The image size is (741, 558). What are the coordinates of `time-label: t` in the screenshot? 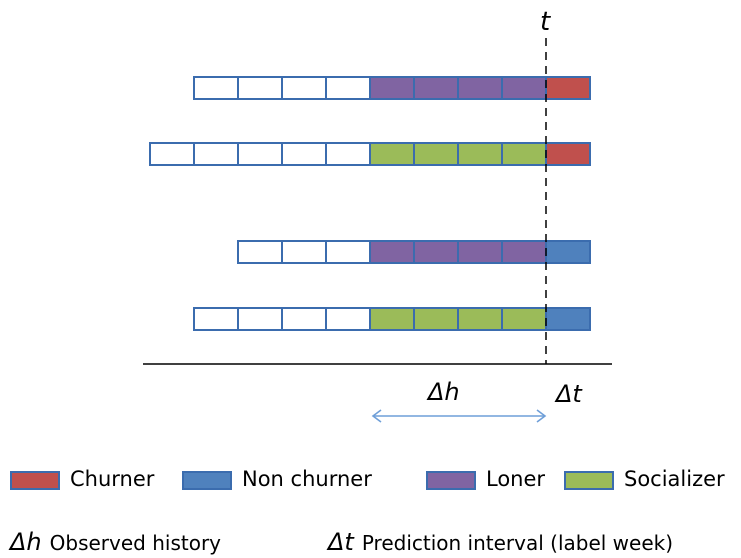 It's located at (545, 22).